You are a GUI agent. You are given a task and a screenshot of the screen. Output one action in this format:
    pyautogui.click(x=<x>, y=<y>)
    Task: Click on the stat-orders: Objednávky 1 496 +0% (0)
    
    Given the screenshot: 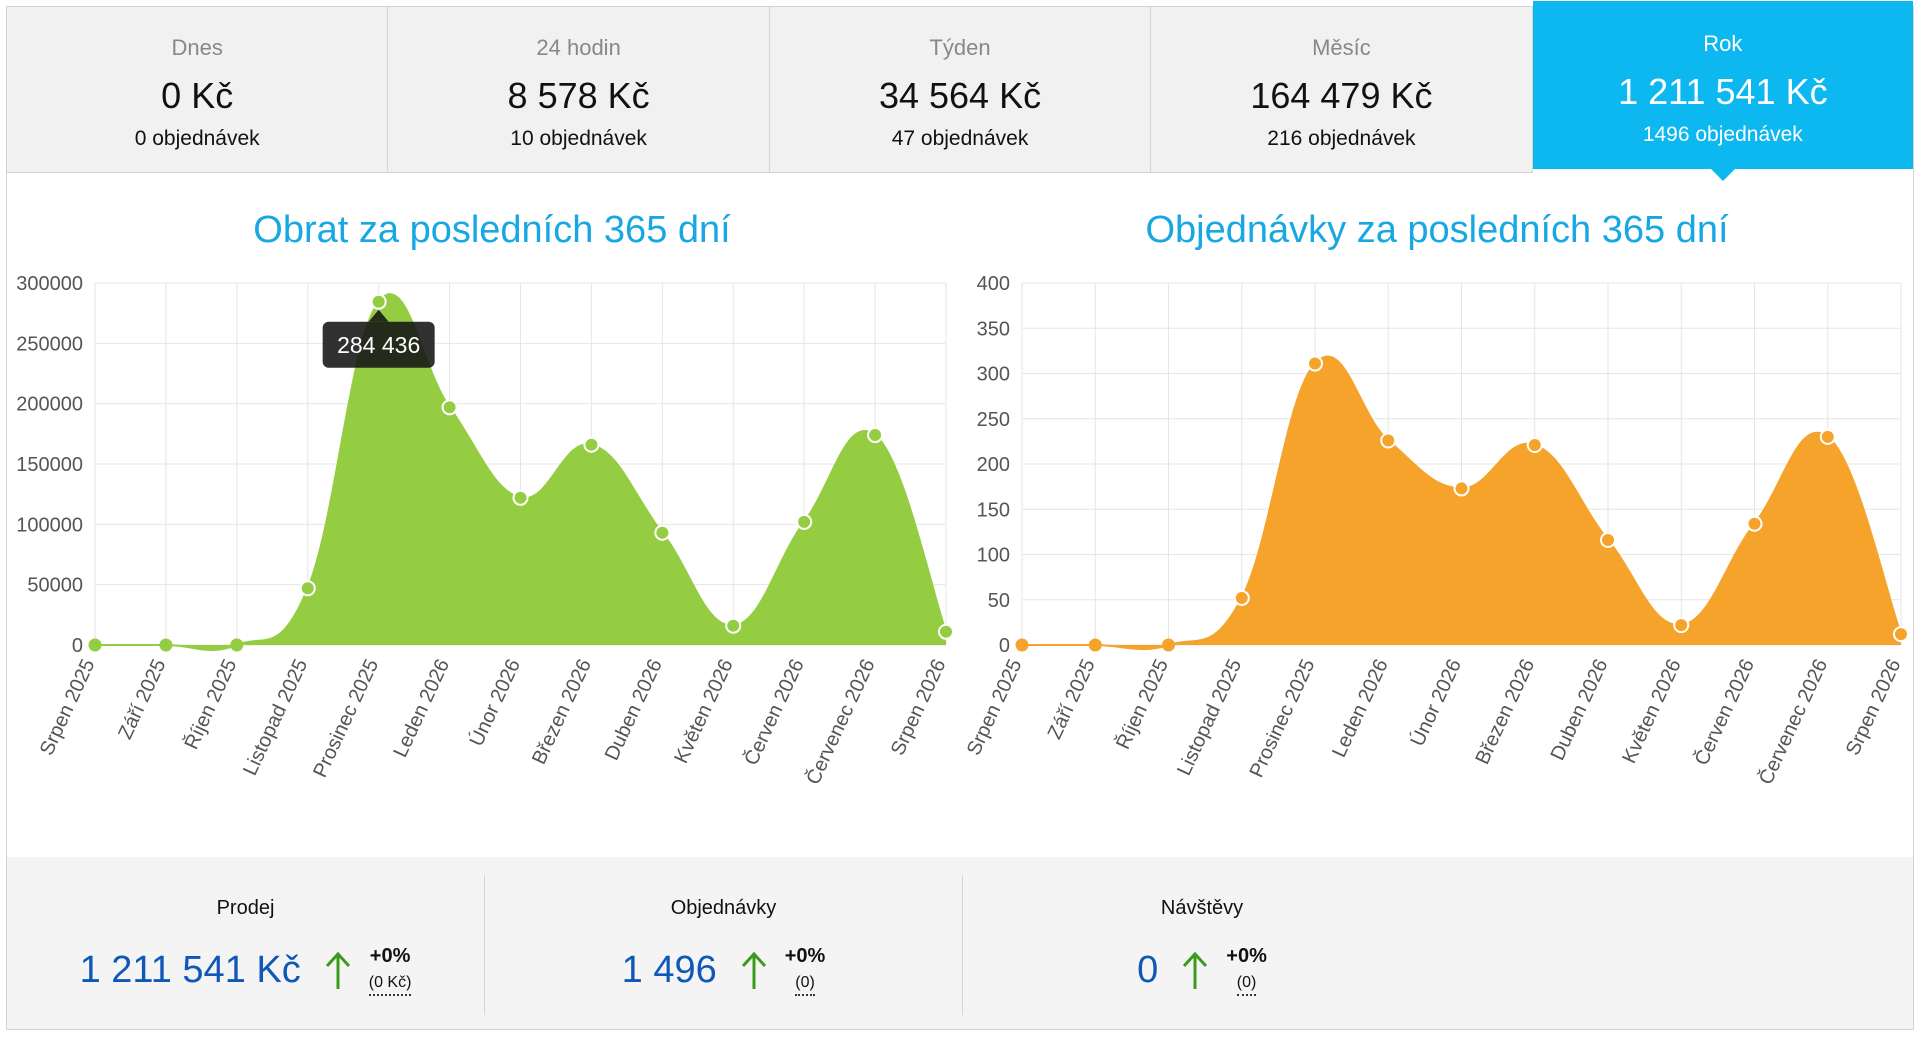 What is the action you would take?
    pyautogui.click(x=724, y=945)
    